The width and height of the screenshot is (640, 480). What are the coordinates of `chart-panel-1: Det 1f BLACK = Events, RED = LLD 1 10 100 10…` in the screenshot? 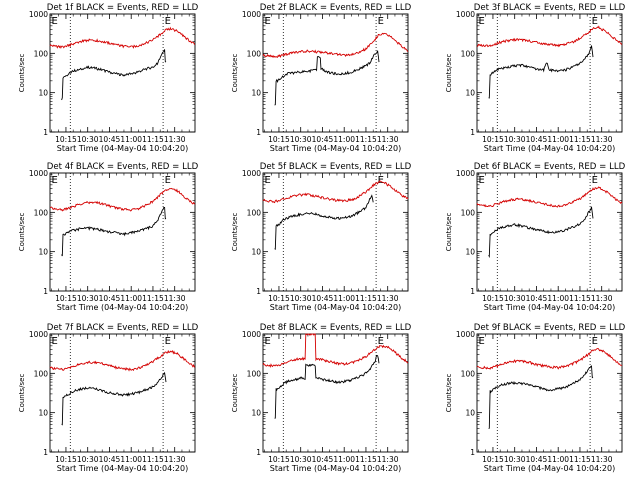 It's located at (108, 78).